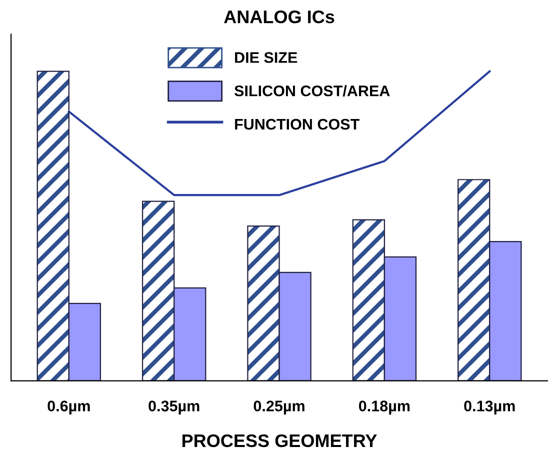  I want to click on x-tick-label: 0.18µm, so click(384, 407).